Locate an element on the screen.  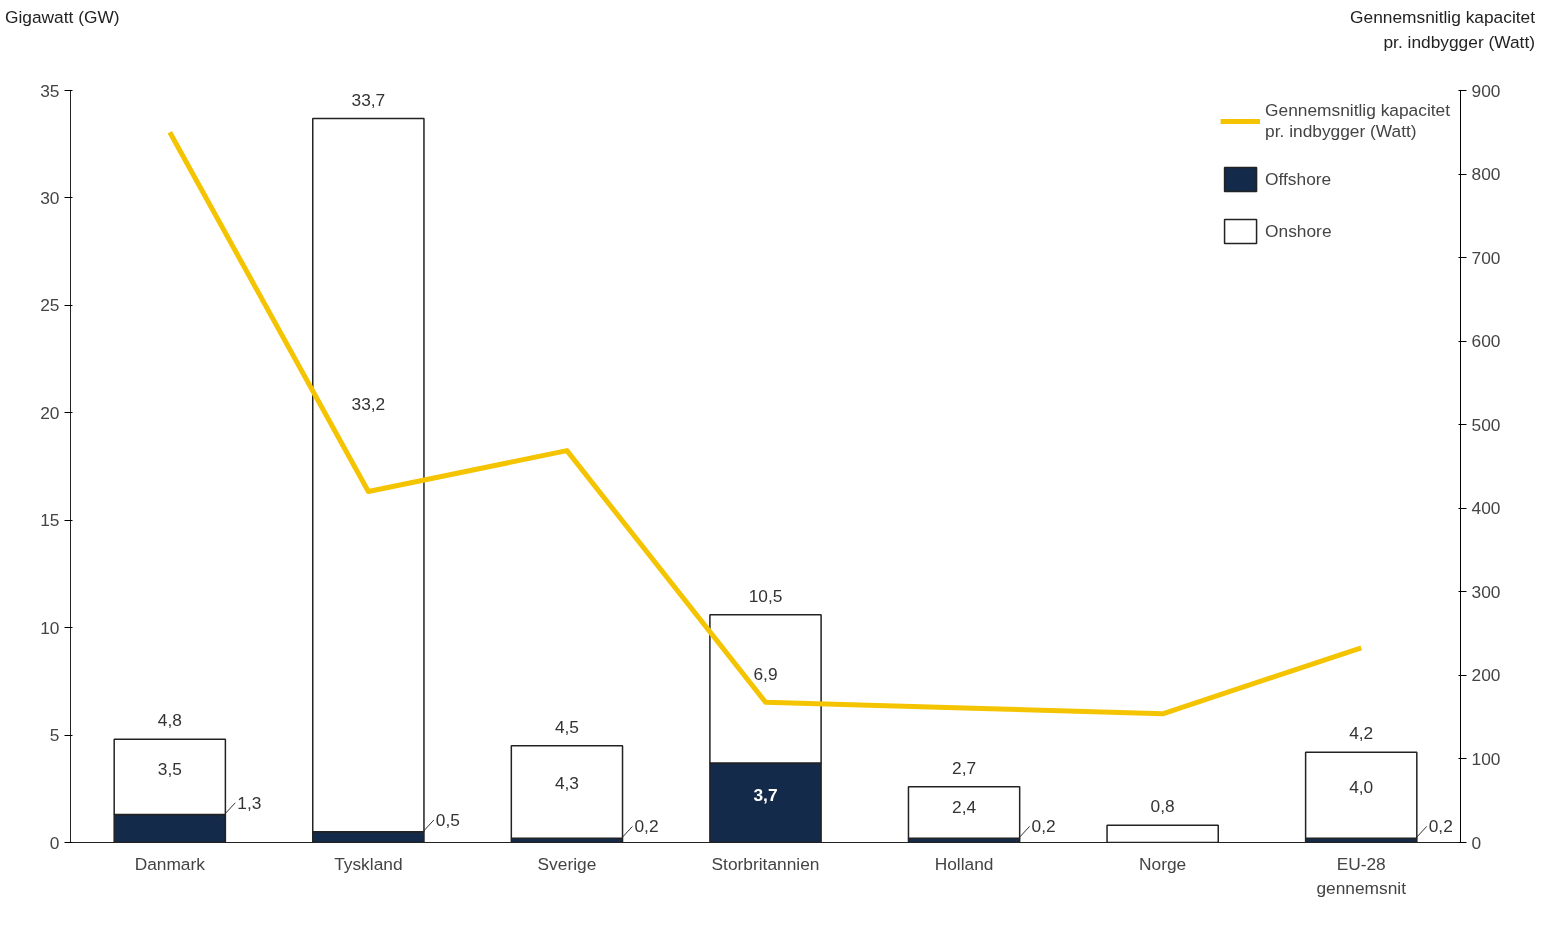
y-tick-label: 35 is located at coordinates (50, 90).